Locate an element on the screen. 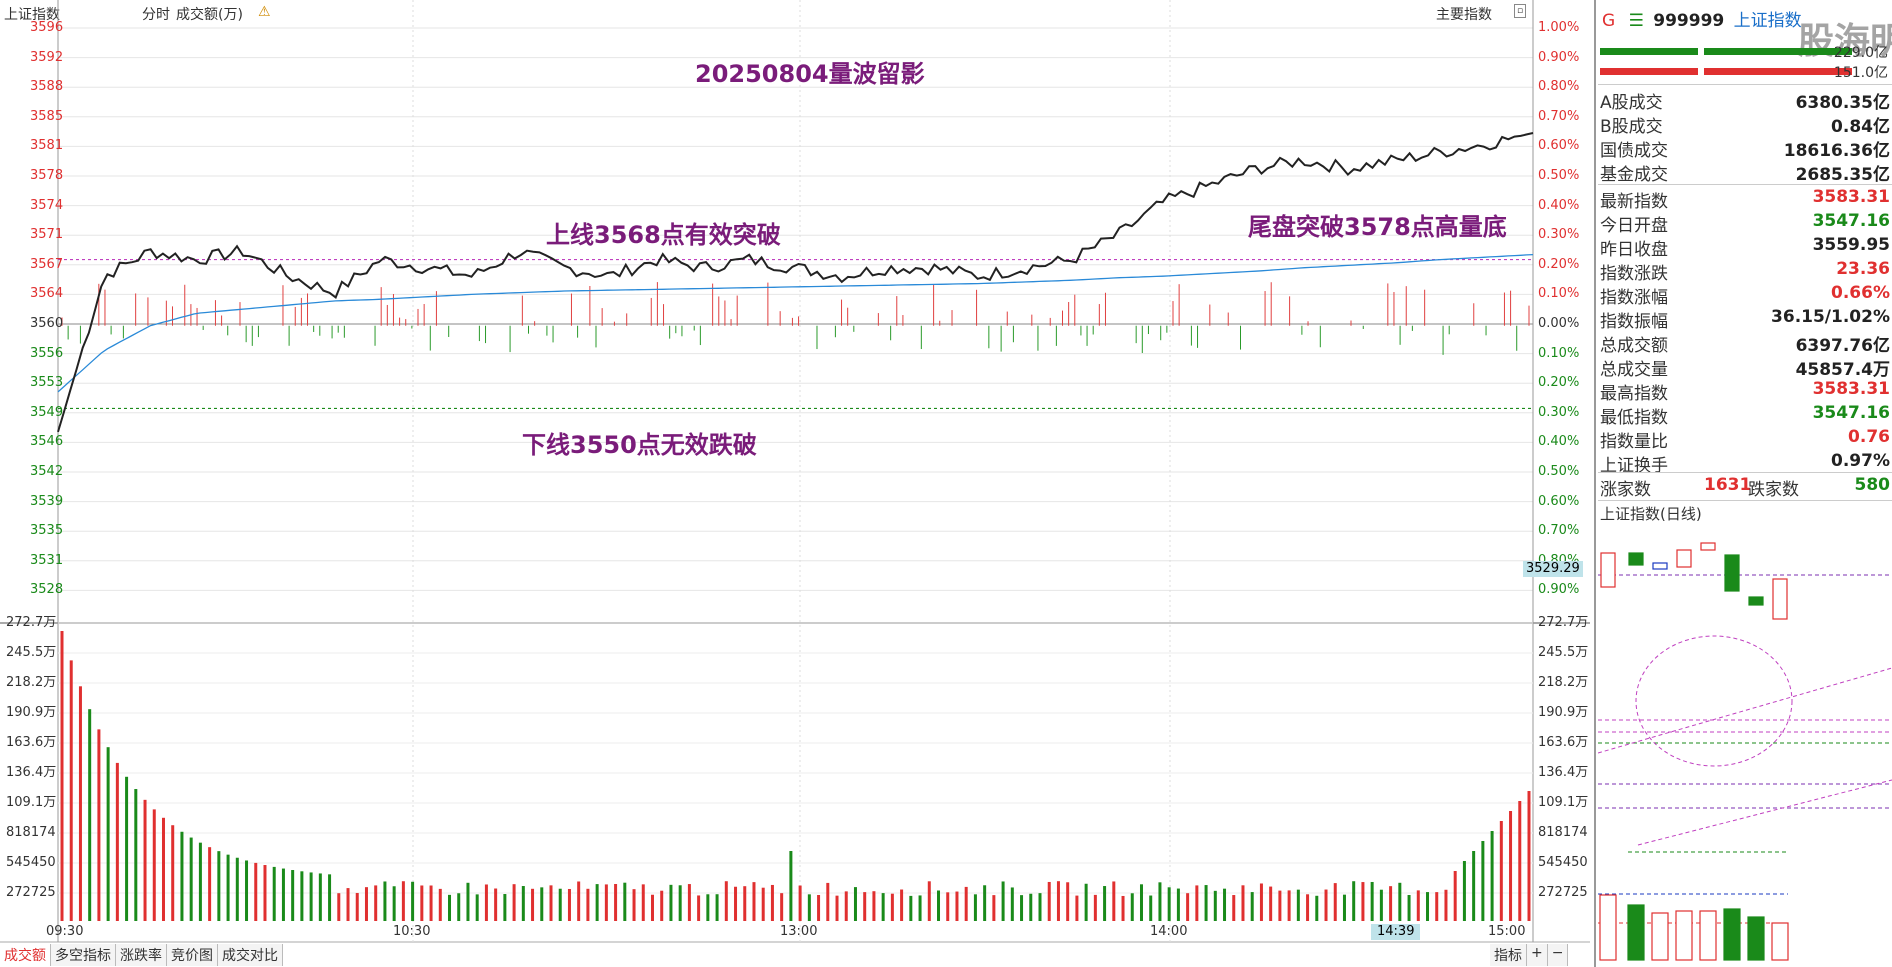  window-toggle-icon: ▫ is located at coordinates (1520, 11).